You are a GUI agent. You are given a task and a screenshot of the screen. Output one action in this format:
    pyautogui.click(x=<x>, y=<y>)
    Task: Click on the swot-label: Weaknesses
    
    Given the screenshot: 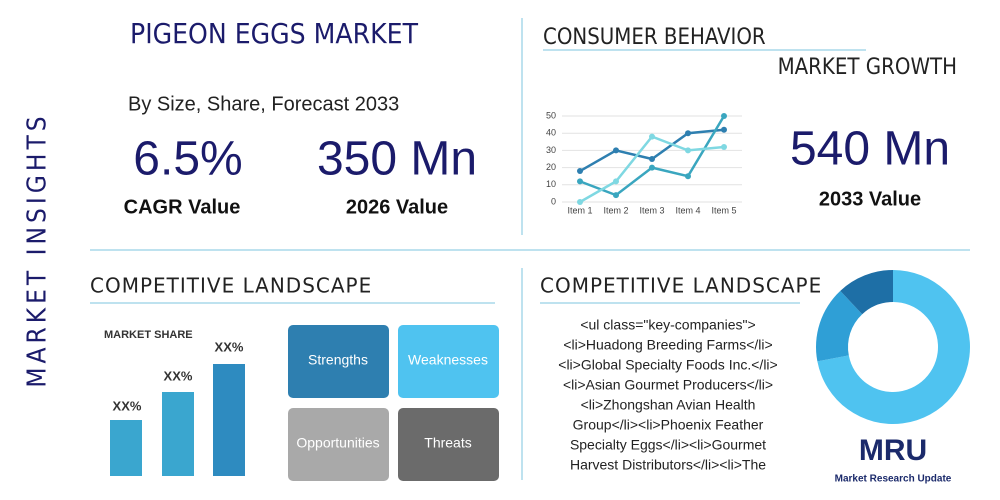 What is the action you would take?
    pyautogui.click(x=448, y=360)
    